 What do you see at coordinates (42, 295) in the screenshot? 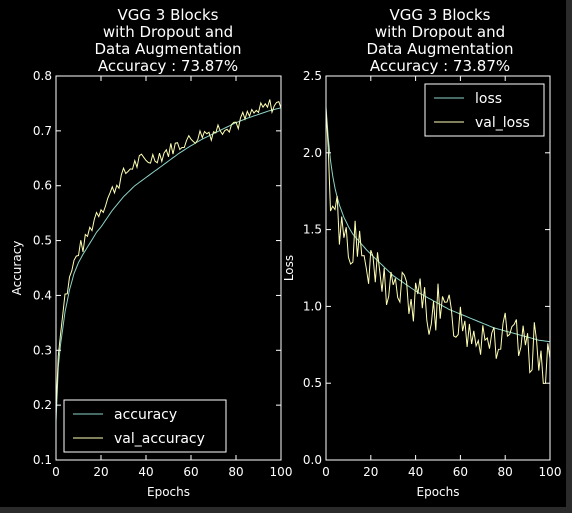
I see `y-tick-label: 0.4` at bounding box center [42, 295].